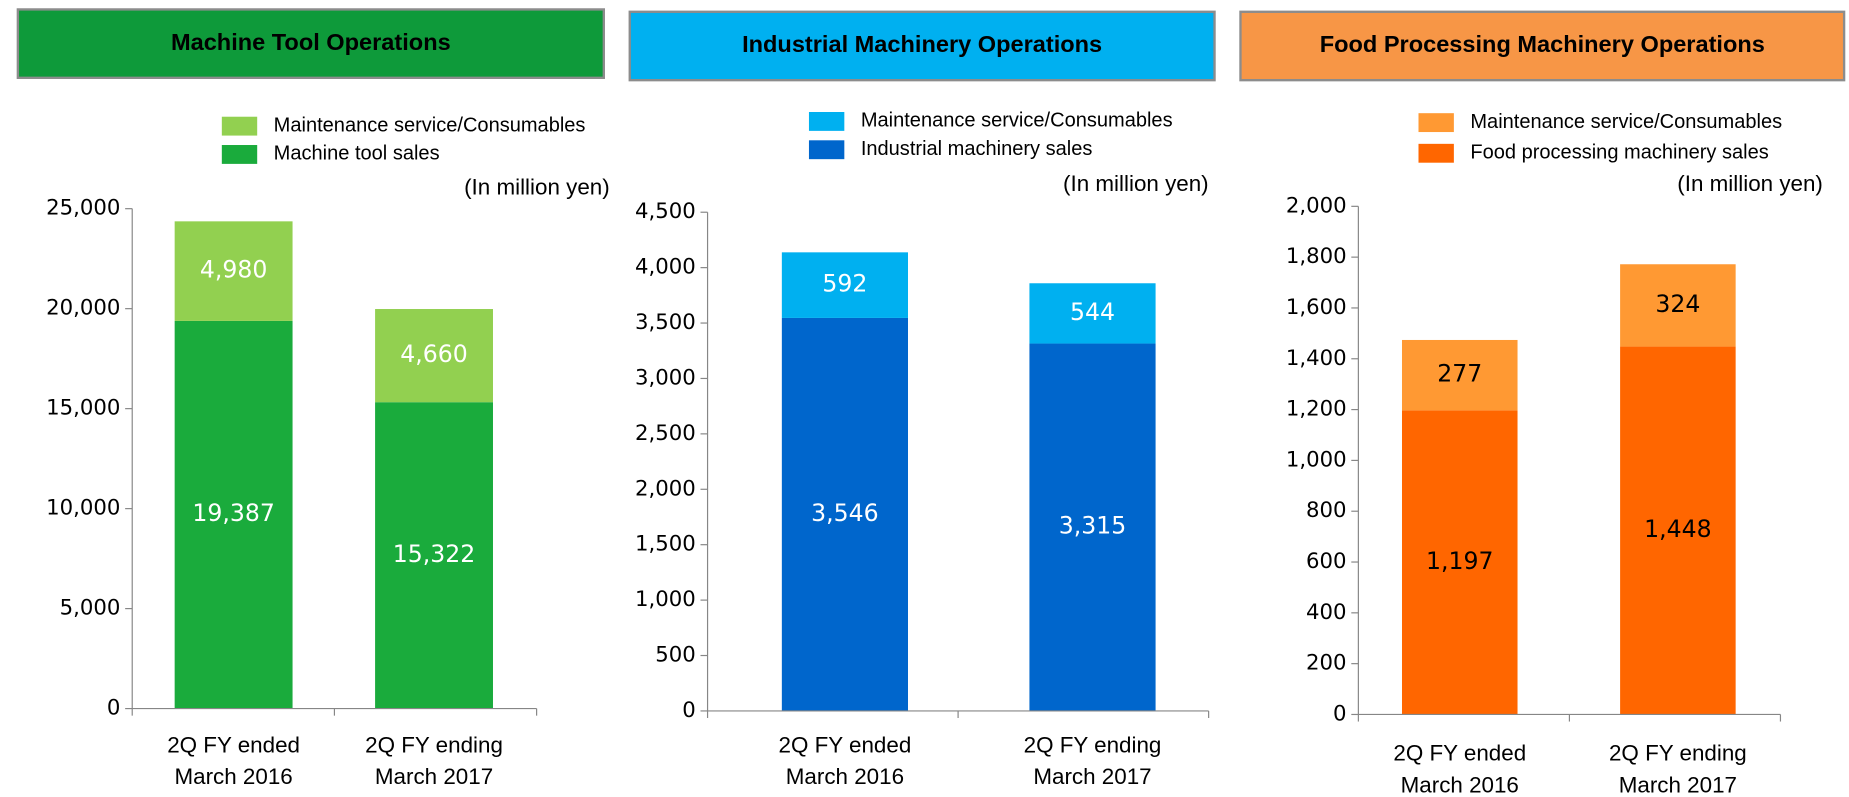 This screenshot has width=1849, height=797. What do you see at coordinates (977, 149) in the screenshot?
I see `legend-label: Industrial machinery sales` at bounding box center [977, 149].